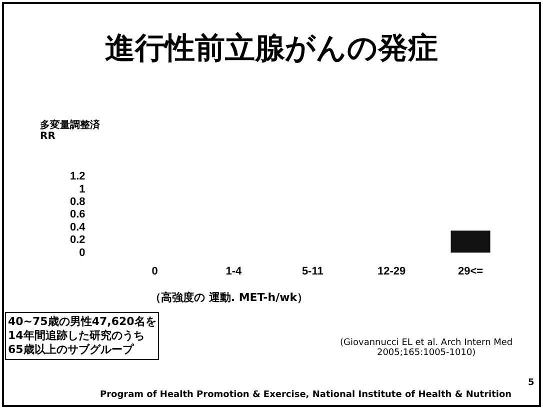 The image size is (543, 409). What do you see at coordinates (78, 202) in the screenshot?
I see `y-tick-label: 0.8` at bounding box center [78, 202].